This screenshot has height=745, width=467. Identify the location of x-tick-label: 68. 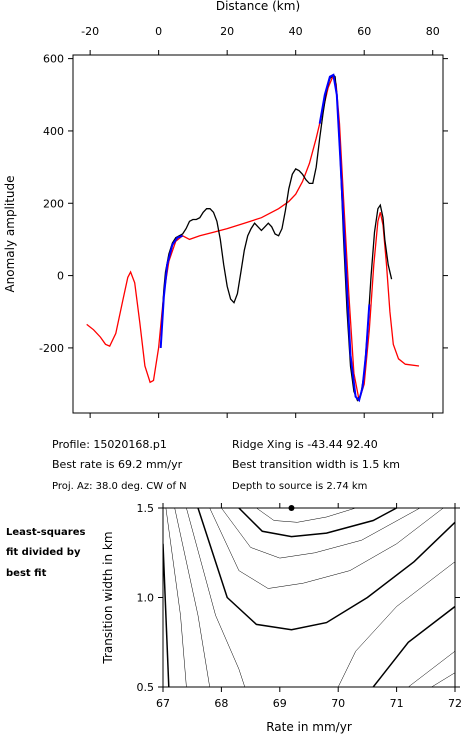
(221, 703).